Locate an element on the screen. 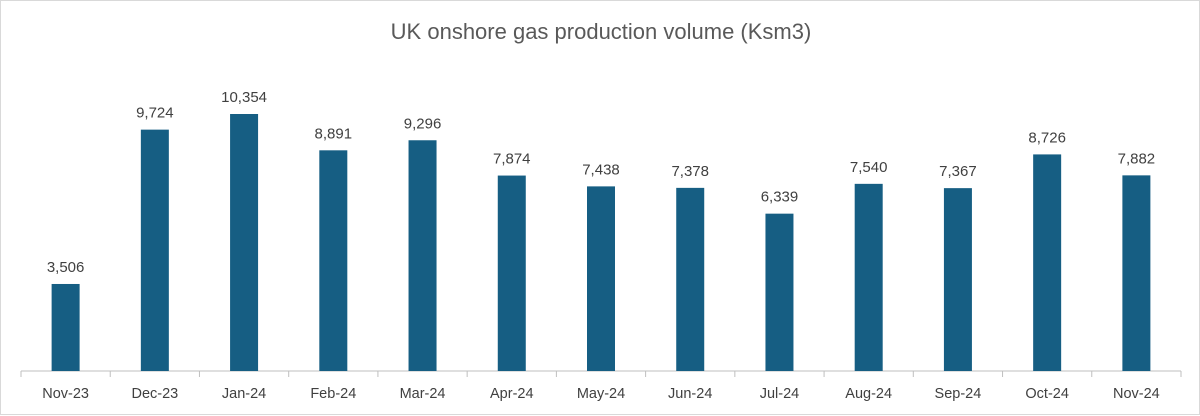  data-label: 6,339 is located at coordinates (780, 197).